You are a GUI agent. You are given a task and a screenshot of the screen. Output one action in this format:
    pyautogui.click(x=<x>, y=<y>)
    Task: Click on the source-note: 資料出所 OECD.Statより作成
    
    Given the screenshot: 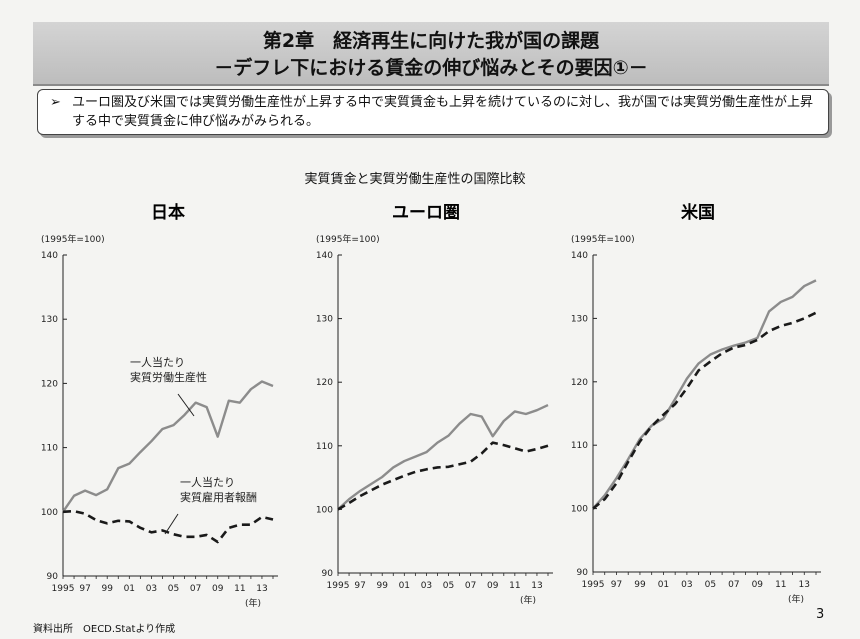 What is the action you would take?
    pyautogui.click(x=104, y=629)
    